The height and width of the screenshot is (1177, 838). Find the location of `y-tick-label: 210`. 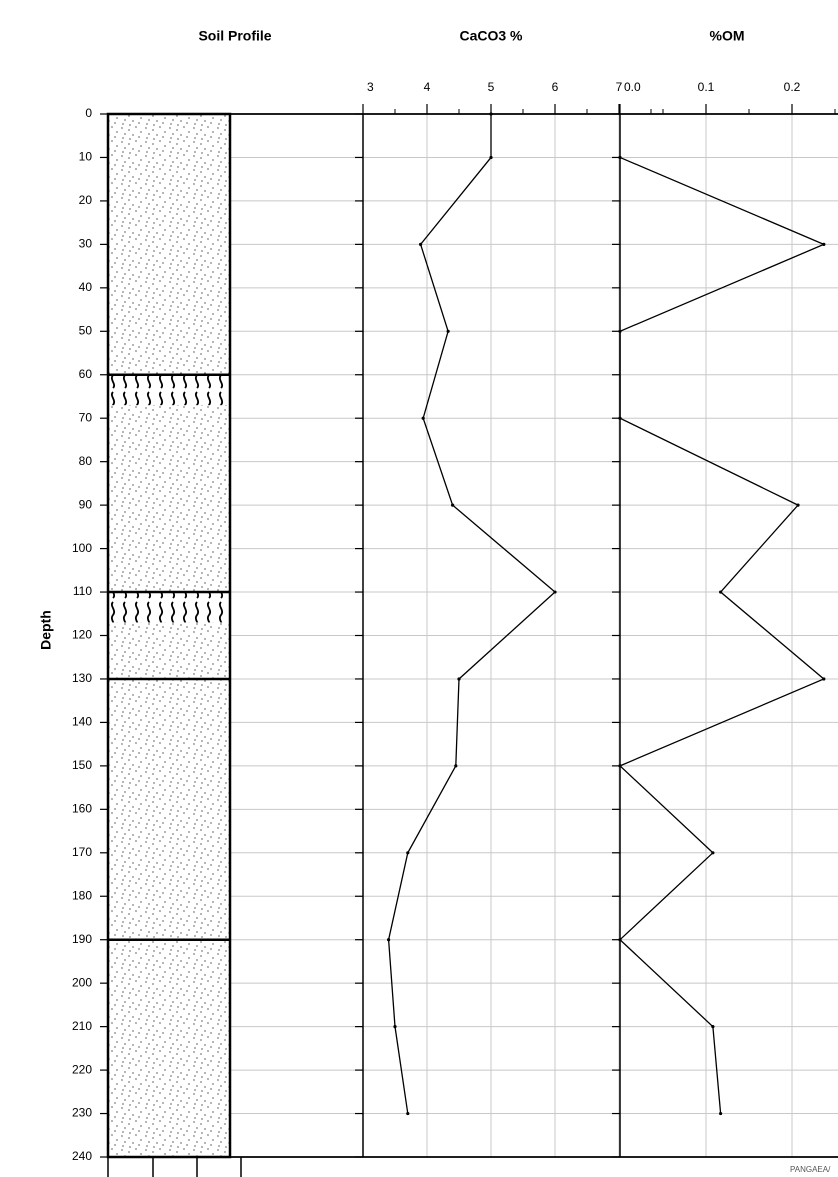

y-tick-label: 210 is located at coordinates (82, 1026).